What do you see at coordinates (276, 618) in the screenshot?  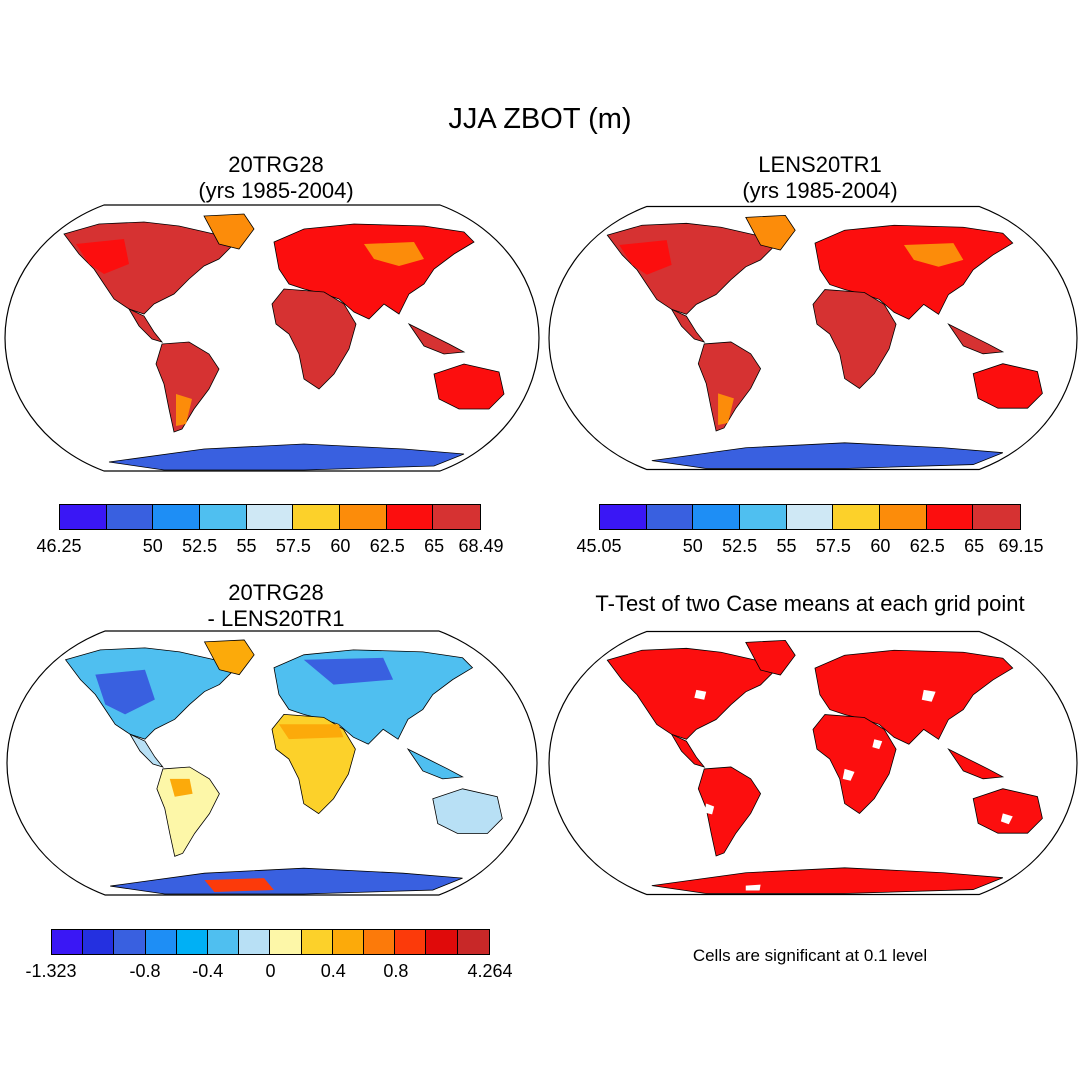 I see `panel-title-line2: - LENS20TR1` at bounding box center [276, 618].